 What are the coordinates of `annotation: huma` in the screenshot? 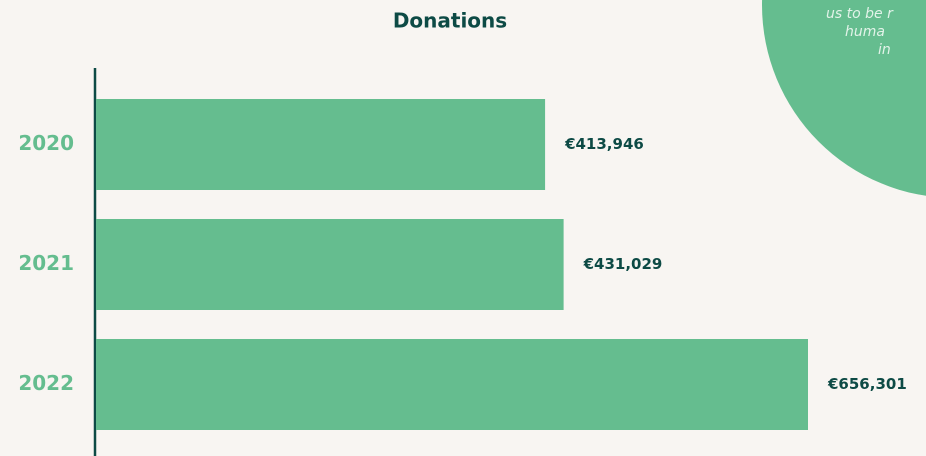 It's located at (865, 32).